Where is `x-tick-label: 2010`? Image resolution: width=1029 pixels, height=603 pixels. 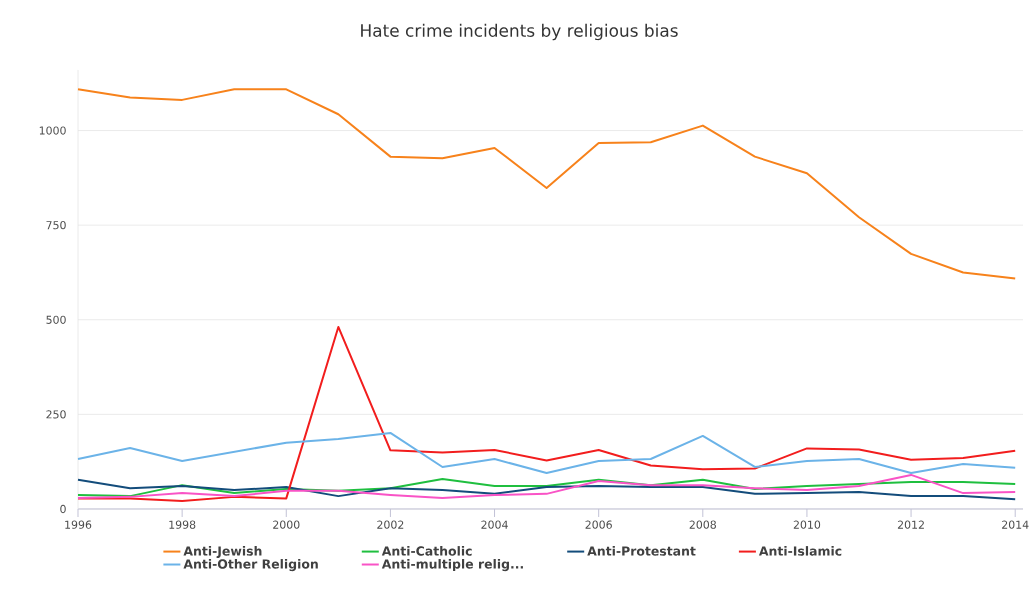 x-tick-label: 2010 is located at coordinates (807, 524).